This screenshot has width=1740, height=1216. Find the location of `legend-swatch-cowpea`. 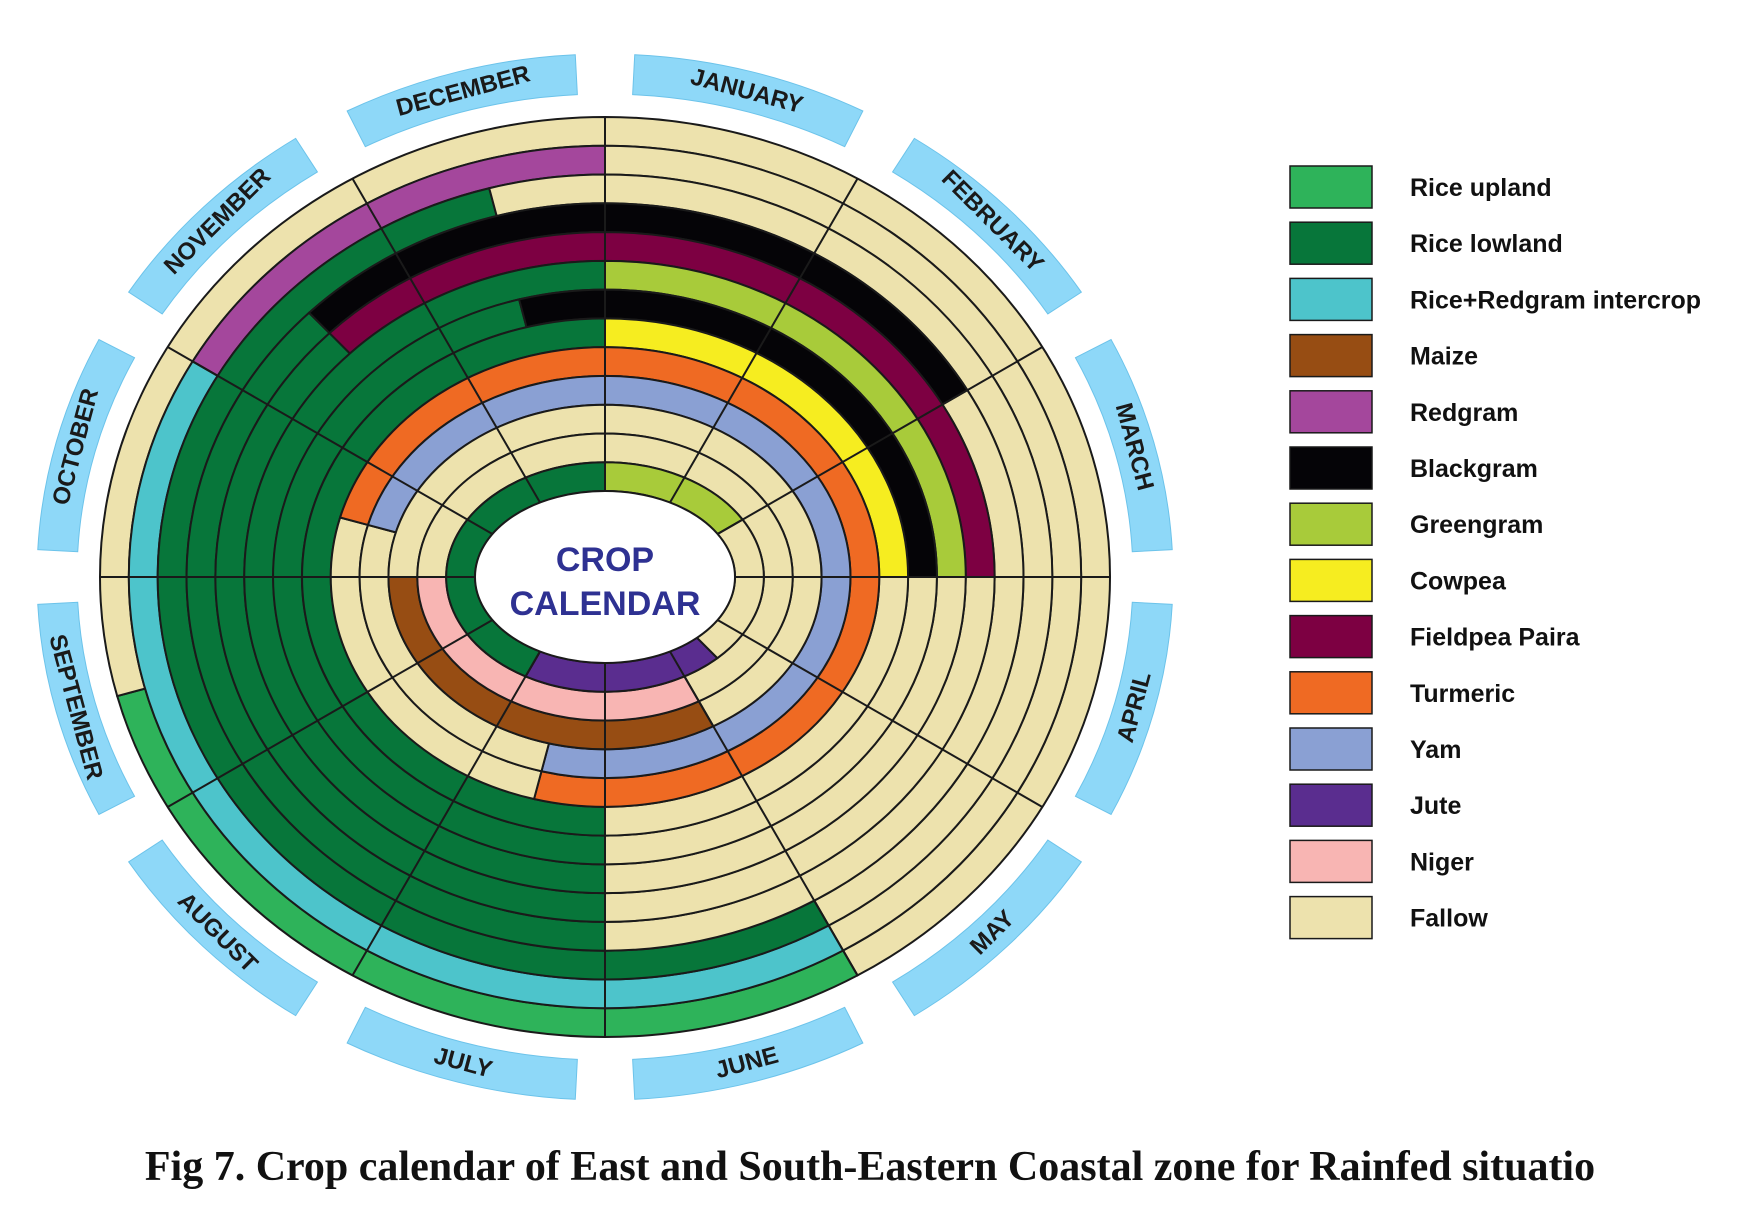

legend-swatch-cowpea is located at coordinates (1331, 580).